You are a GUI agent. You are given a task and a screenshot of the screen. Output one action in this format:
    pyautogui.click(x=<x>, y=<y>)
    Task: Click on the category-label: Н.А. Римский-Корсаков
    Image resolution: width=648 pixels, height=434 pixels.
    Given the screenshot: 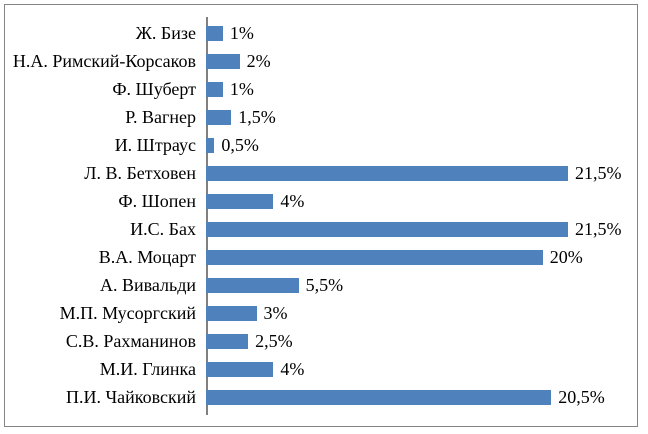 What is the action you would take?
    pyautogui.click(x=104, y=61)
    